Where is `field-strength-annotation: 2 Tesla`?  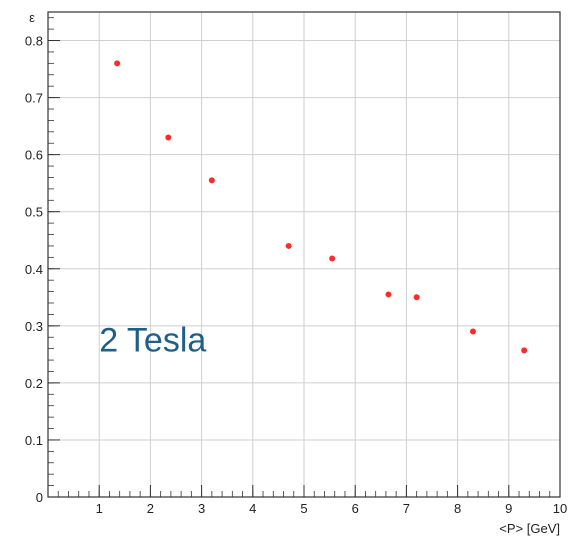 field-strength-annotation: 2 Tesla is located at coordinates (152, 341).